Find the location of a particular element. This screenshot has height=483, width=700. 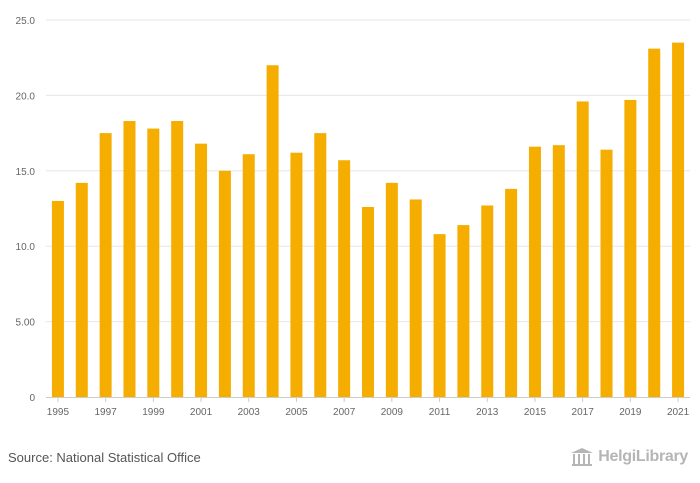

x-tick-label: 1997 is located at coordinates (106, 412).